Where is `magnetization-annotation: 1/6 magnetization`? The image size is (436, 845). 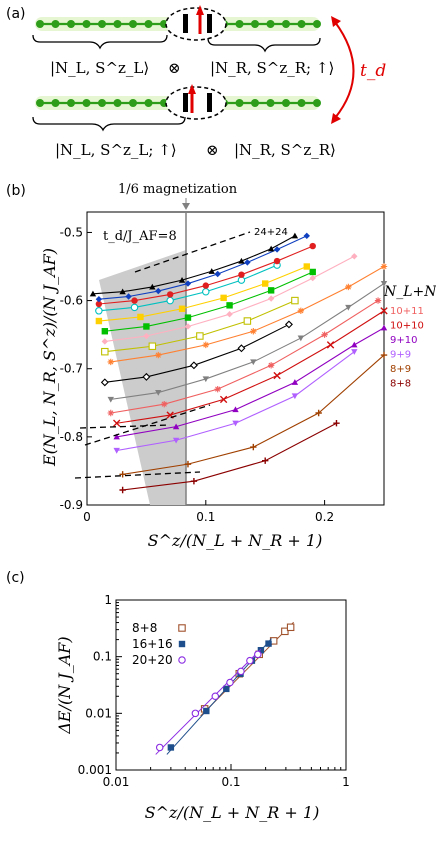 magnetization-annotation: 1/6 magnetization is located at coordinates (178, 189).